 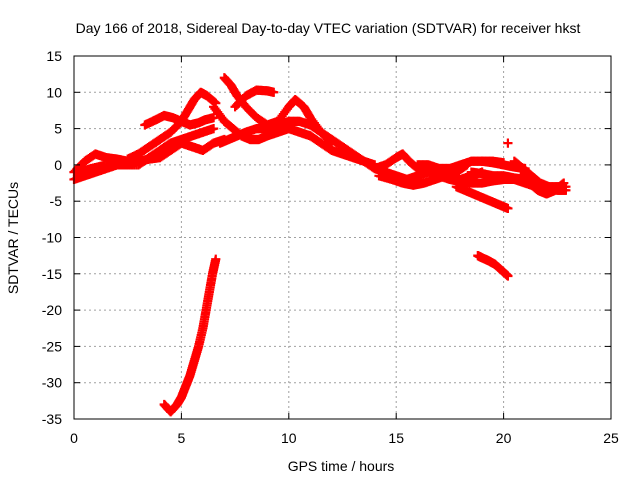 I want to click on y-tick-label: -30, so click(x=52, y=383).